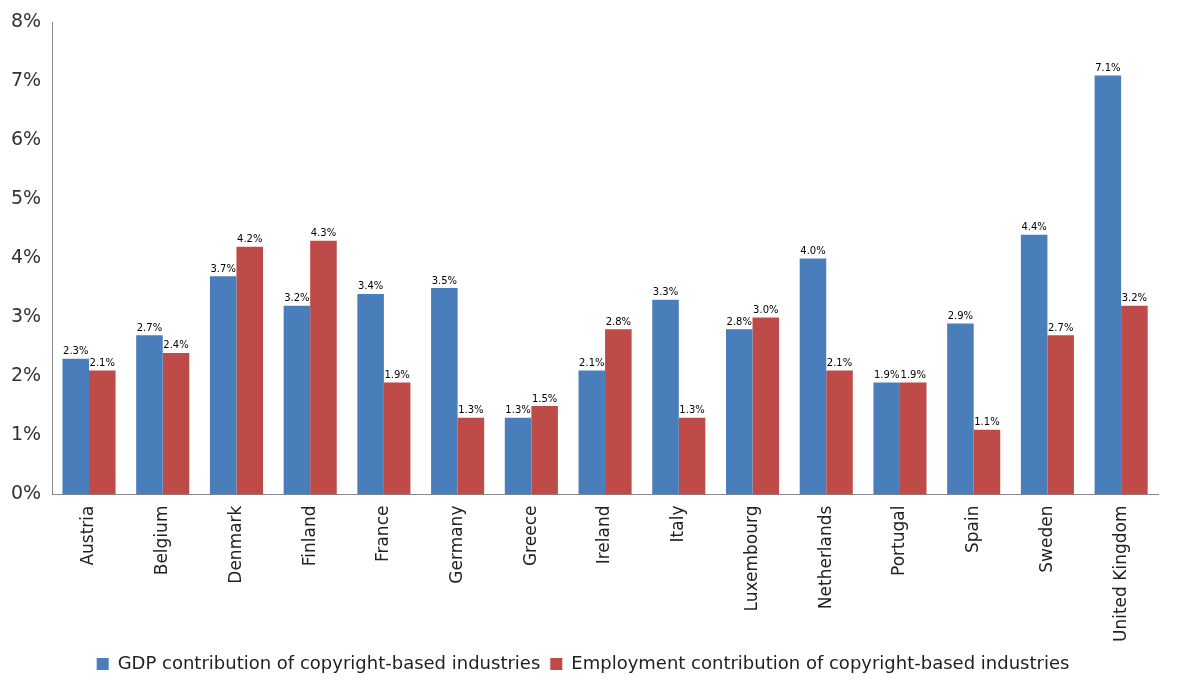  Describe the element at coordinates (677, 524) in the screenshot. I see `x-tick-label: Italy` at that location.